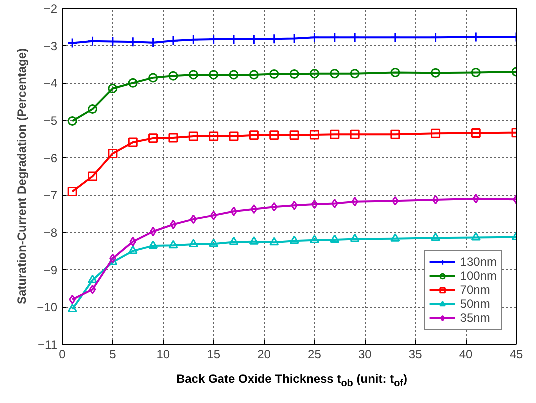 This screenshot has height=403, width=536. I want to click on y-tick-label: −5, so click(51, 121).